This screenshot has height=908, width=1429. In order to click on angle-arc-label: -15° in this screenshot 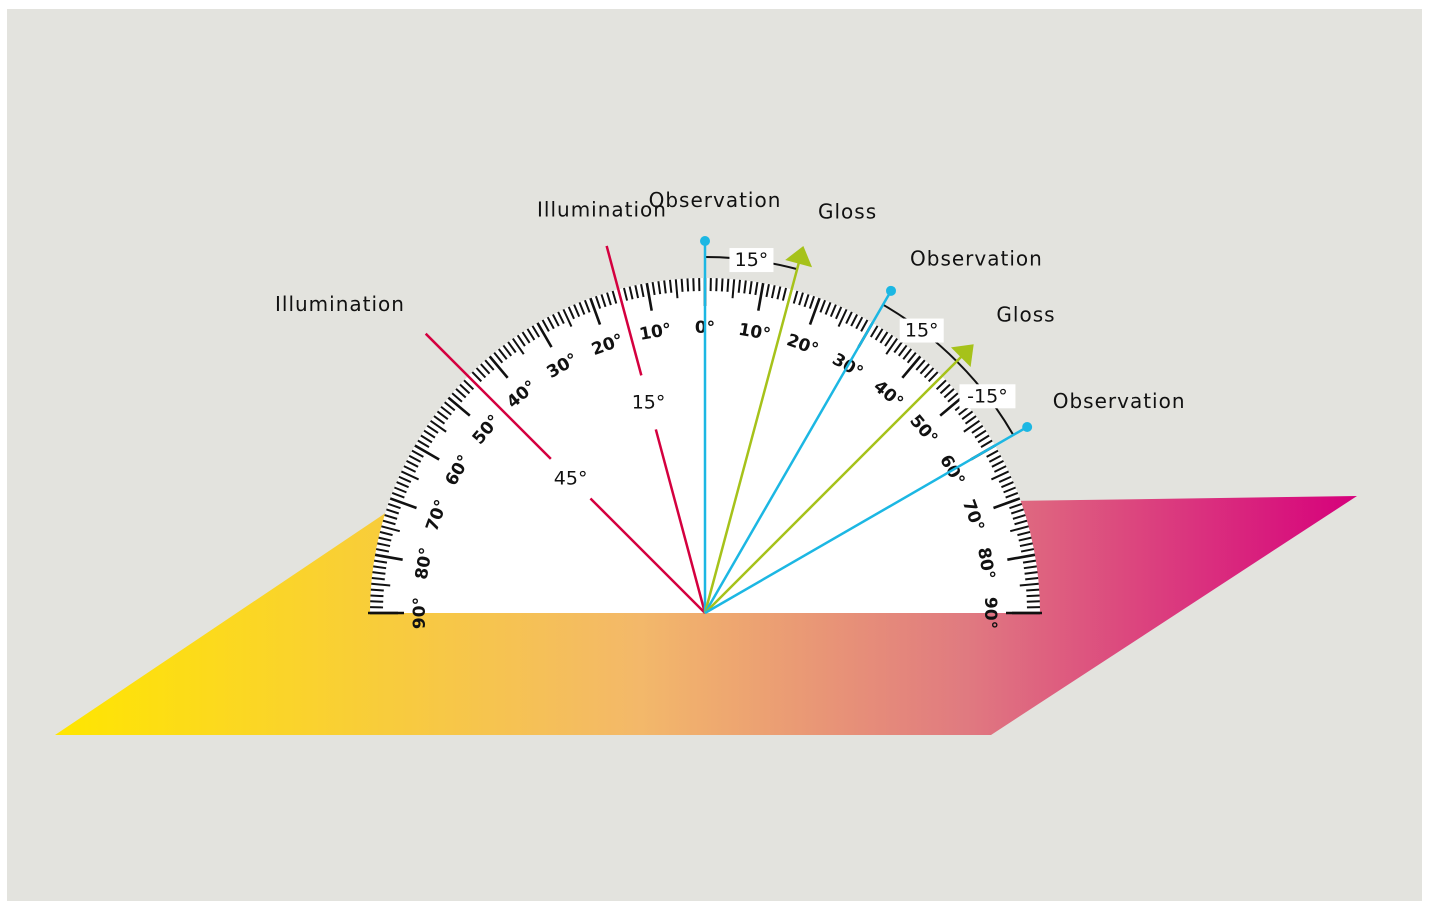, I will do `click(987, 396)`.